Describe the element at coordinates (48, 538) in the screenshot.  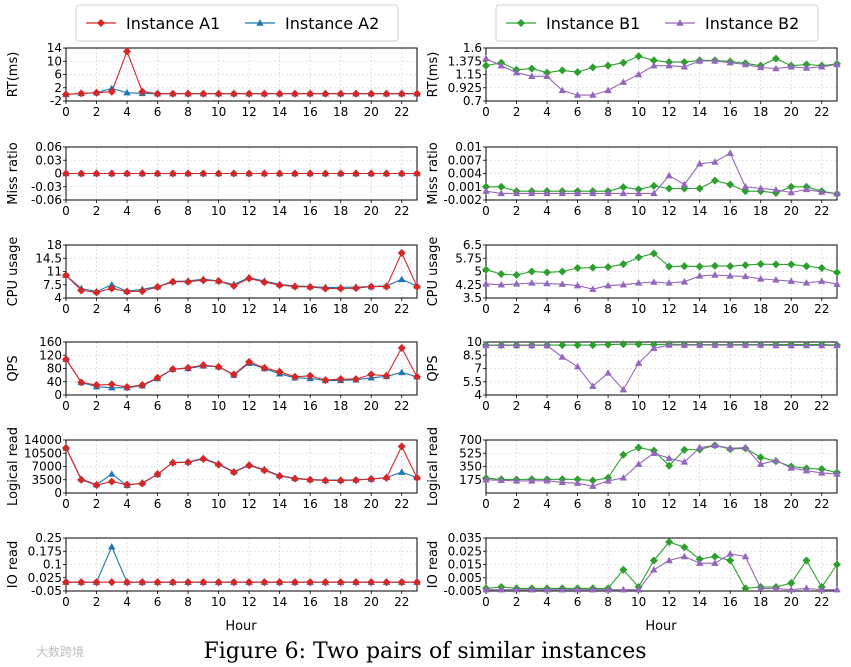
I see `y-tick-label: 0.25` at that location.